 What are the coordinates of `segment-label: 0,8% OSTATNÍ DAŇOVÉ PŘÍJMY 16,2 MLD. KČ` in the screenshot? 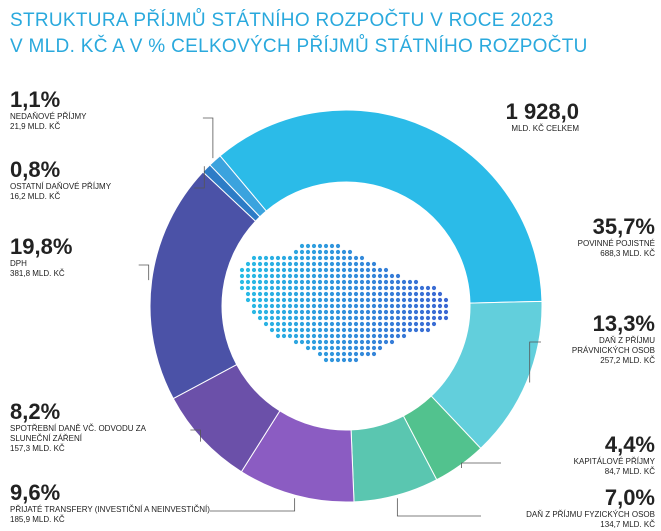 It's located at (85, 180).